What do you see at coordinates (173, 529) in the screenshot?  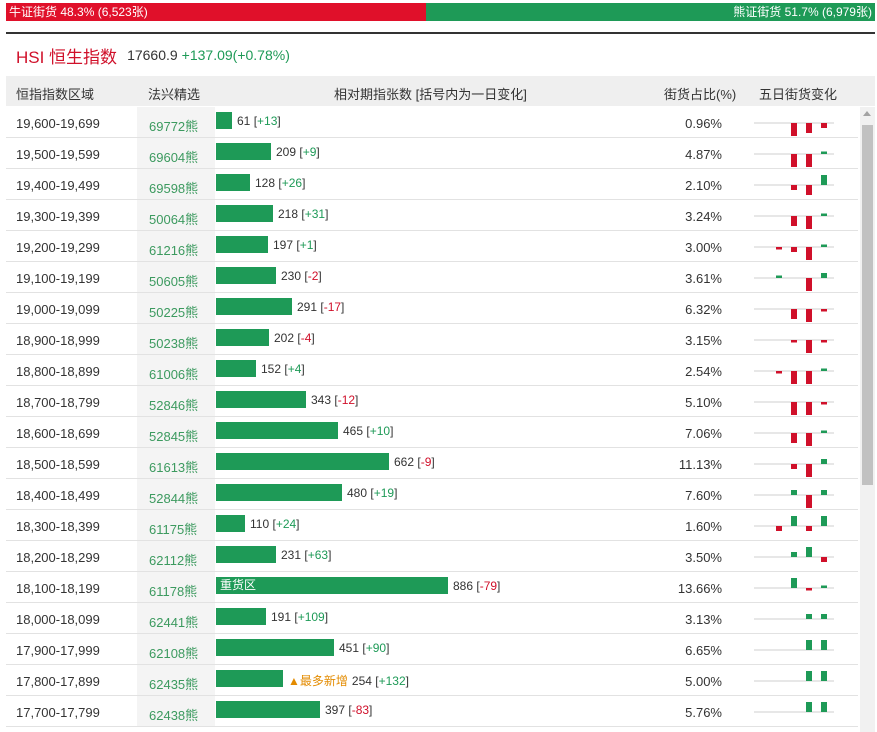 I see `warrant-code-link: 61175熊` at bounding box center [173, 529].